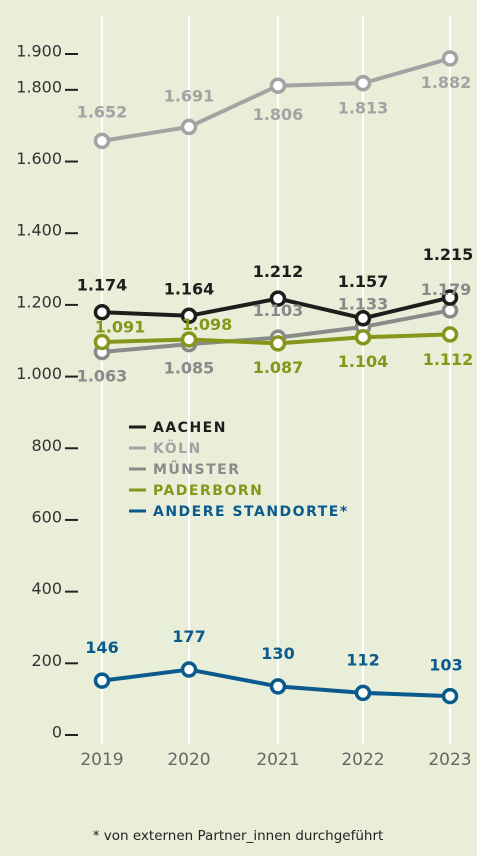  What do you see at coordinates (446, 82) in the screenshot?
I see `value-label: 1.882` at bounding box center [446, 82].